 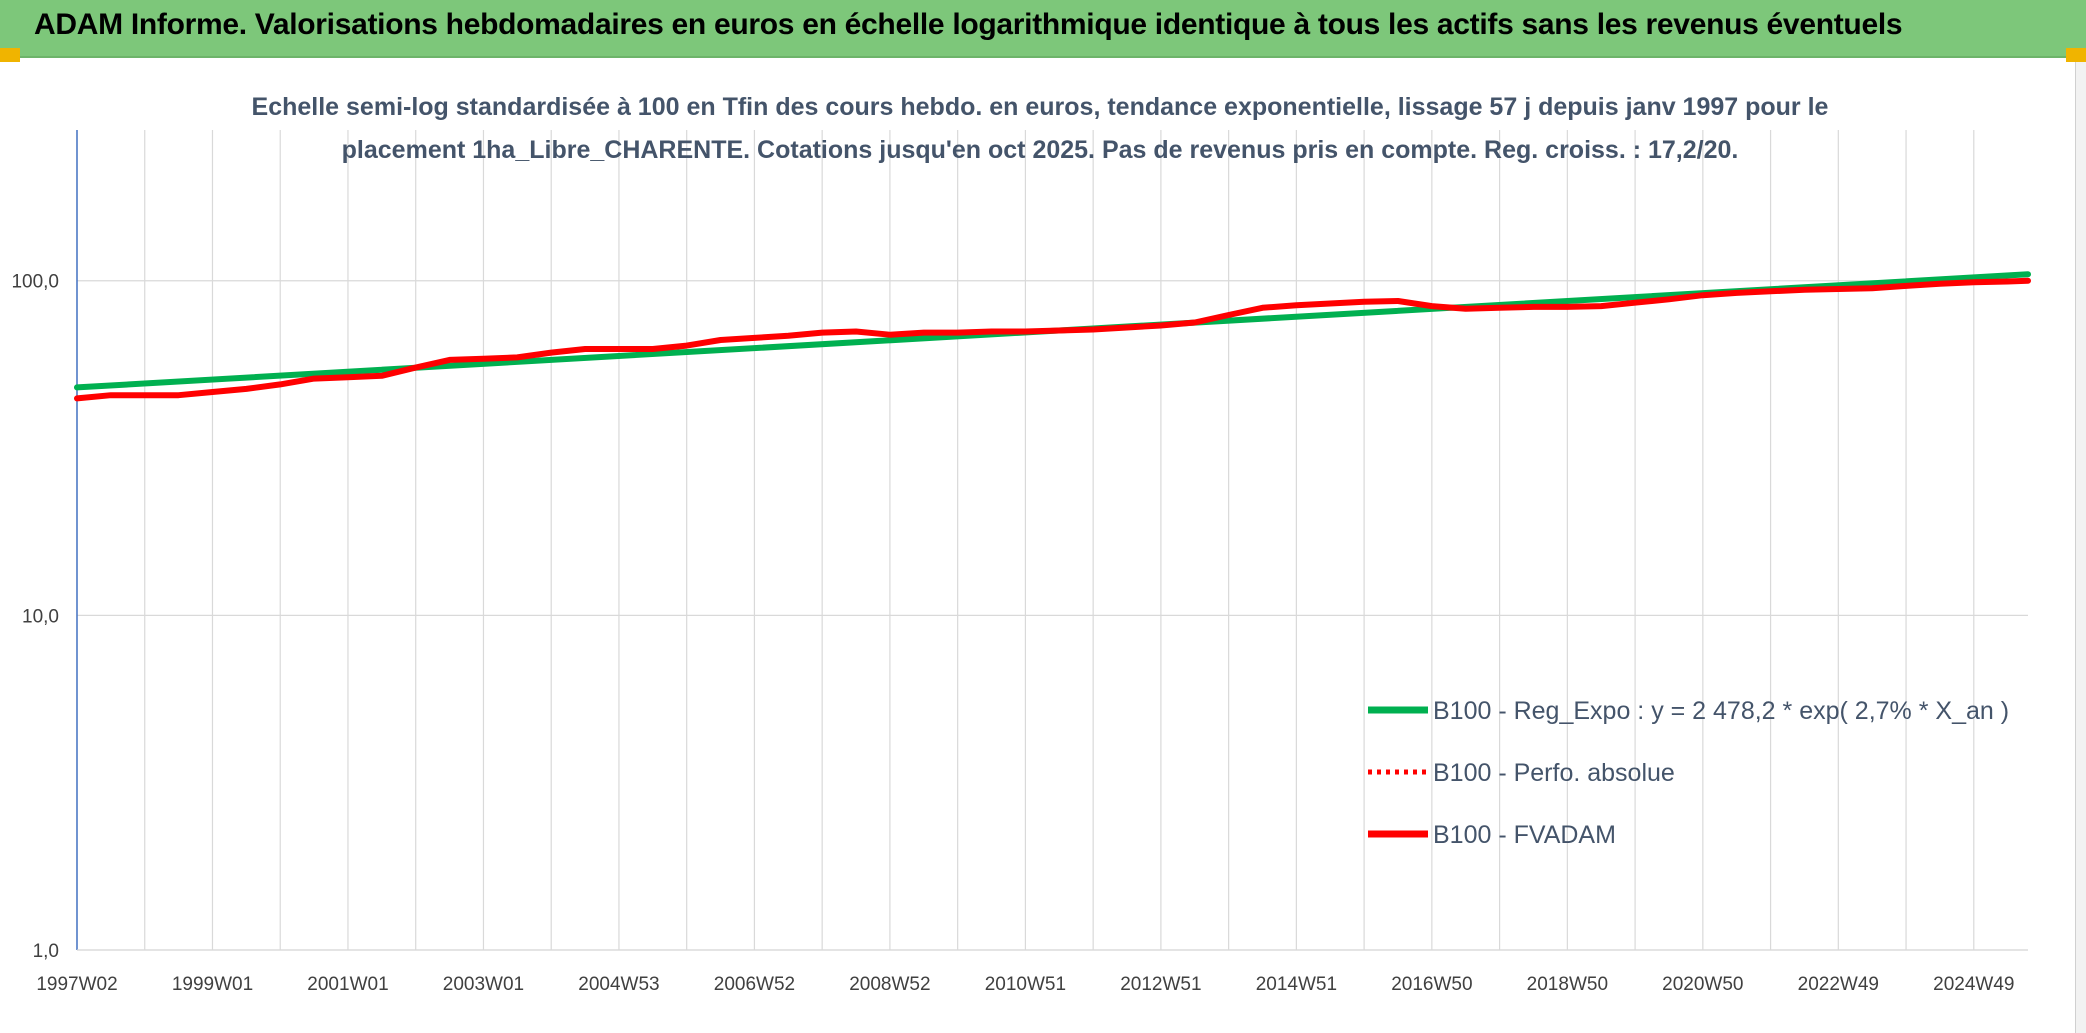 I want to click on x-tick-label: 2010W51, so click(x=1025, y=984).